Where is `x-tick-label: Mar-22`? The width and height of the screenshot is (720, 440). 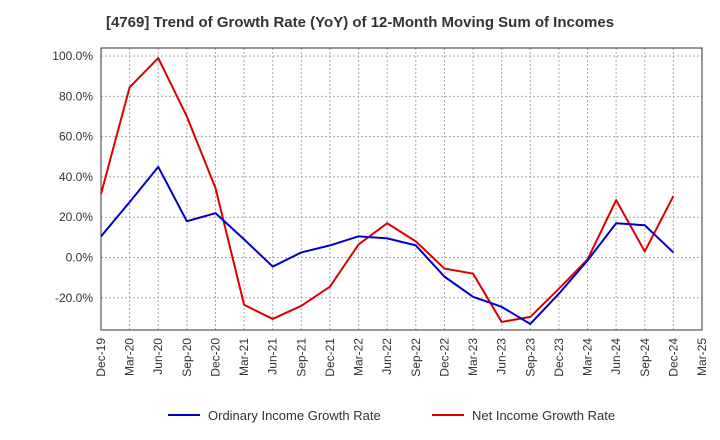
x-tick-label: Mar-22 is located at coordinates (359, 357).